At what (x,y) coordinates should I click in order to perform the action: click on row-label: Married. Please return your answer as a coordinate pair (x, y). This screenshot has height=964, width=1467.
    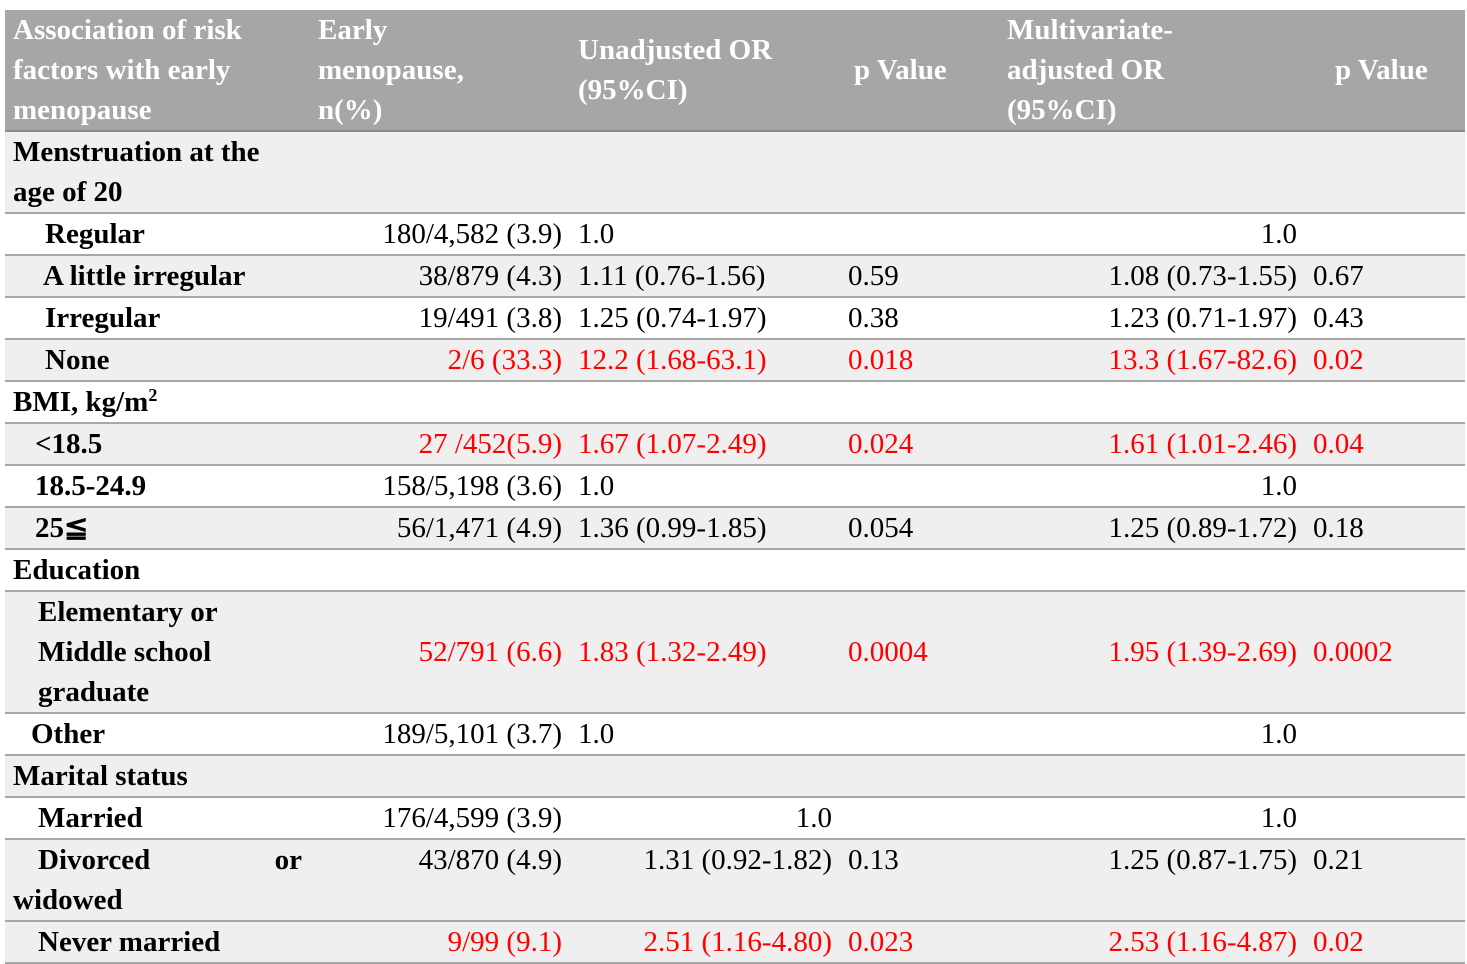
    Looking at the image, I should click on (90, 818).